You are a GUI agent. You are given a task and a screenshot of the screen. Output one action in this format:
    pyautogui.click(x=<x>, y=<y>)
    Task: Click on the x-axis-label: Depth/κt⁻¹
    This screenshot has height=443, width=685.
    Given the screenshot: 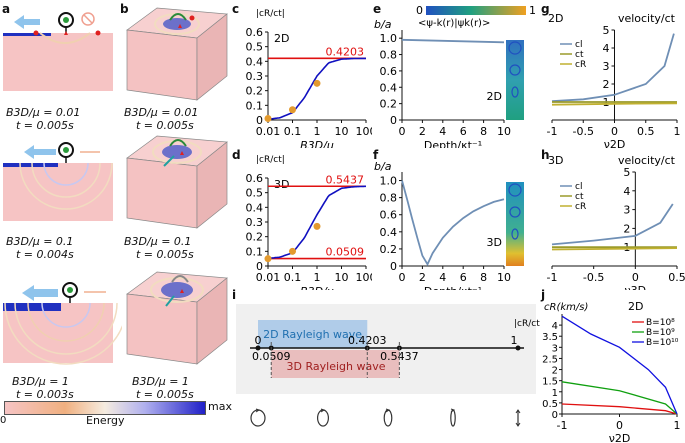 What is the action you would take?
    pyautogui.click(x=453, y=143)
    